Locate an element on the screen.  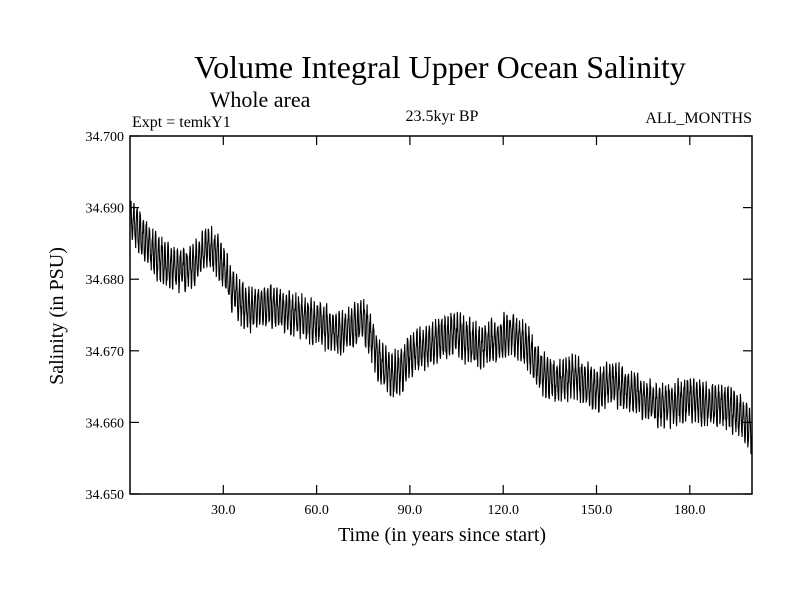
x-tick-label: 30.0 is located at coordinates (223, 510).